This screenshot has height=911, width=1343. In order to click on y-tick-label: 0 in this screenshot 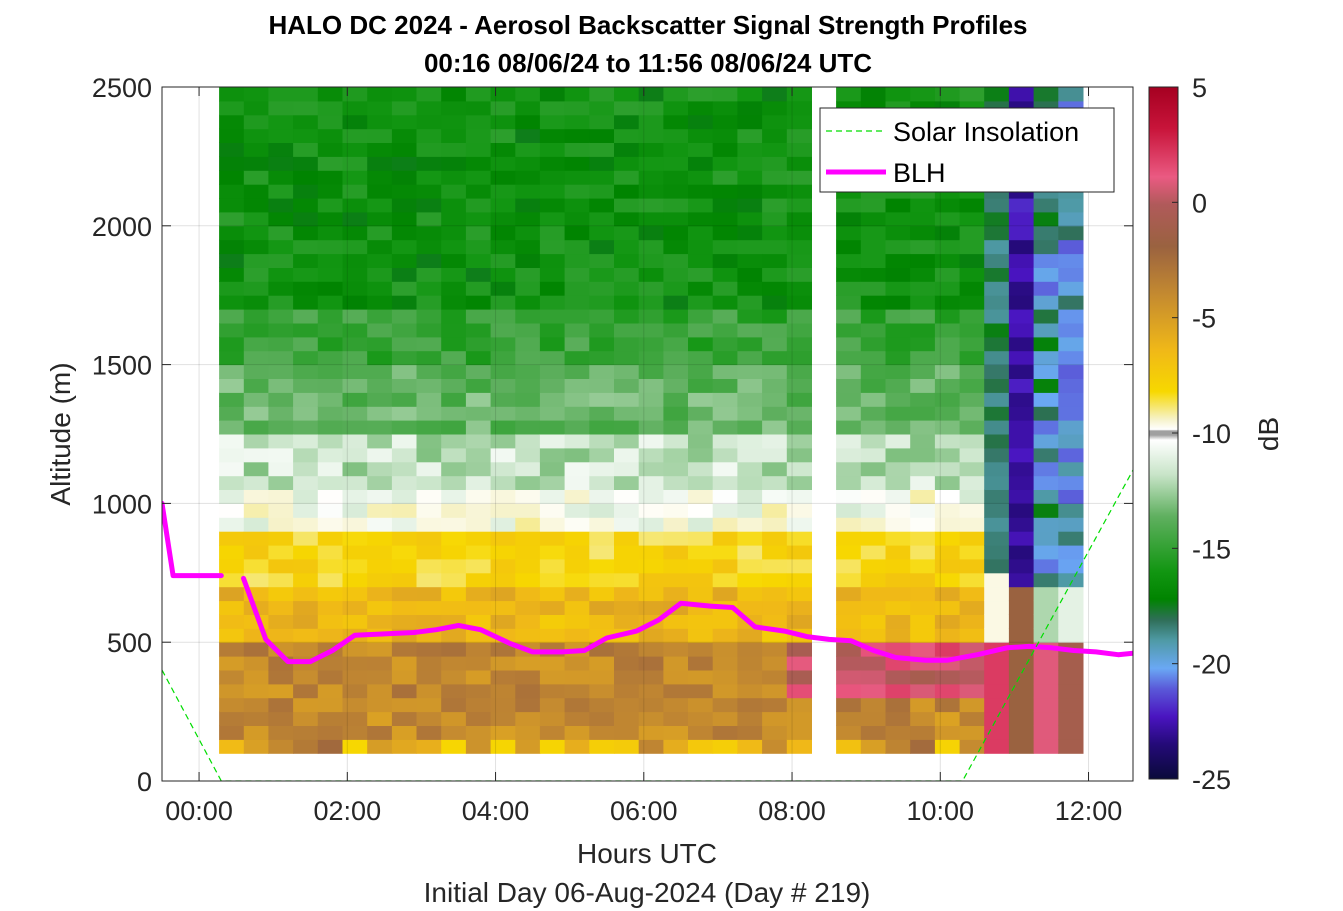, I will do `click(144, 782)`.